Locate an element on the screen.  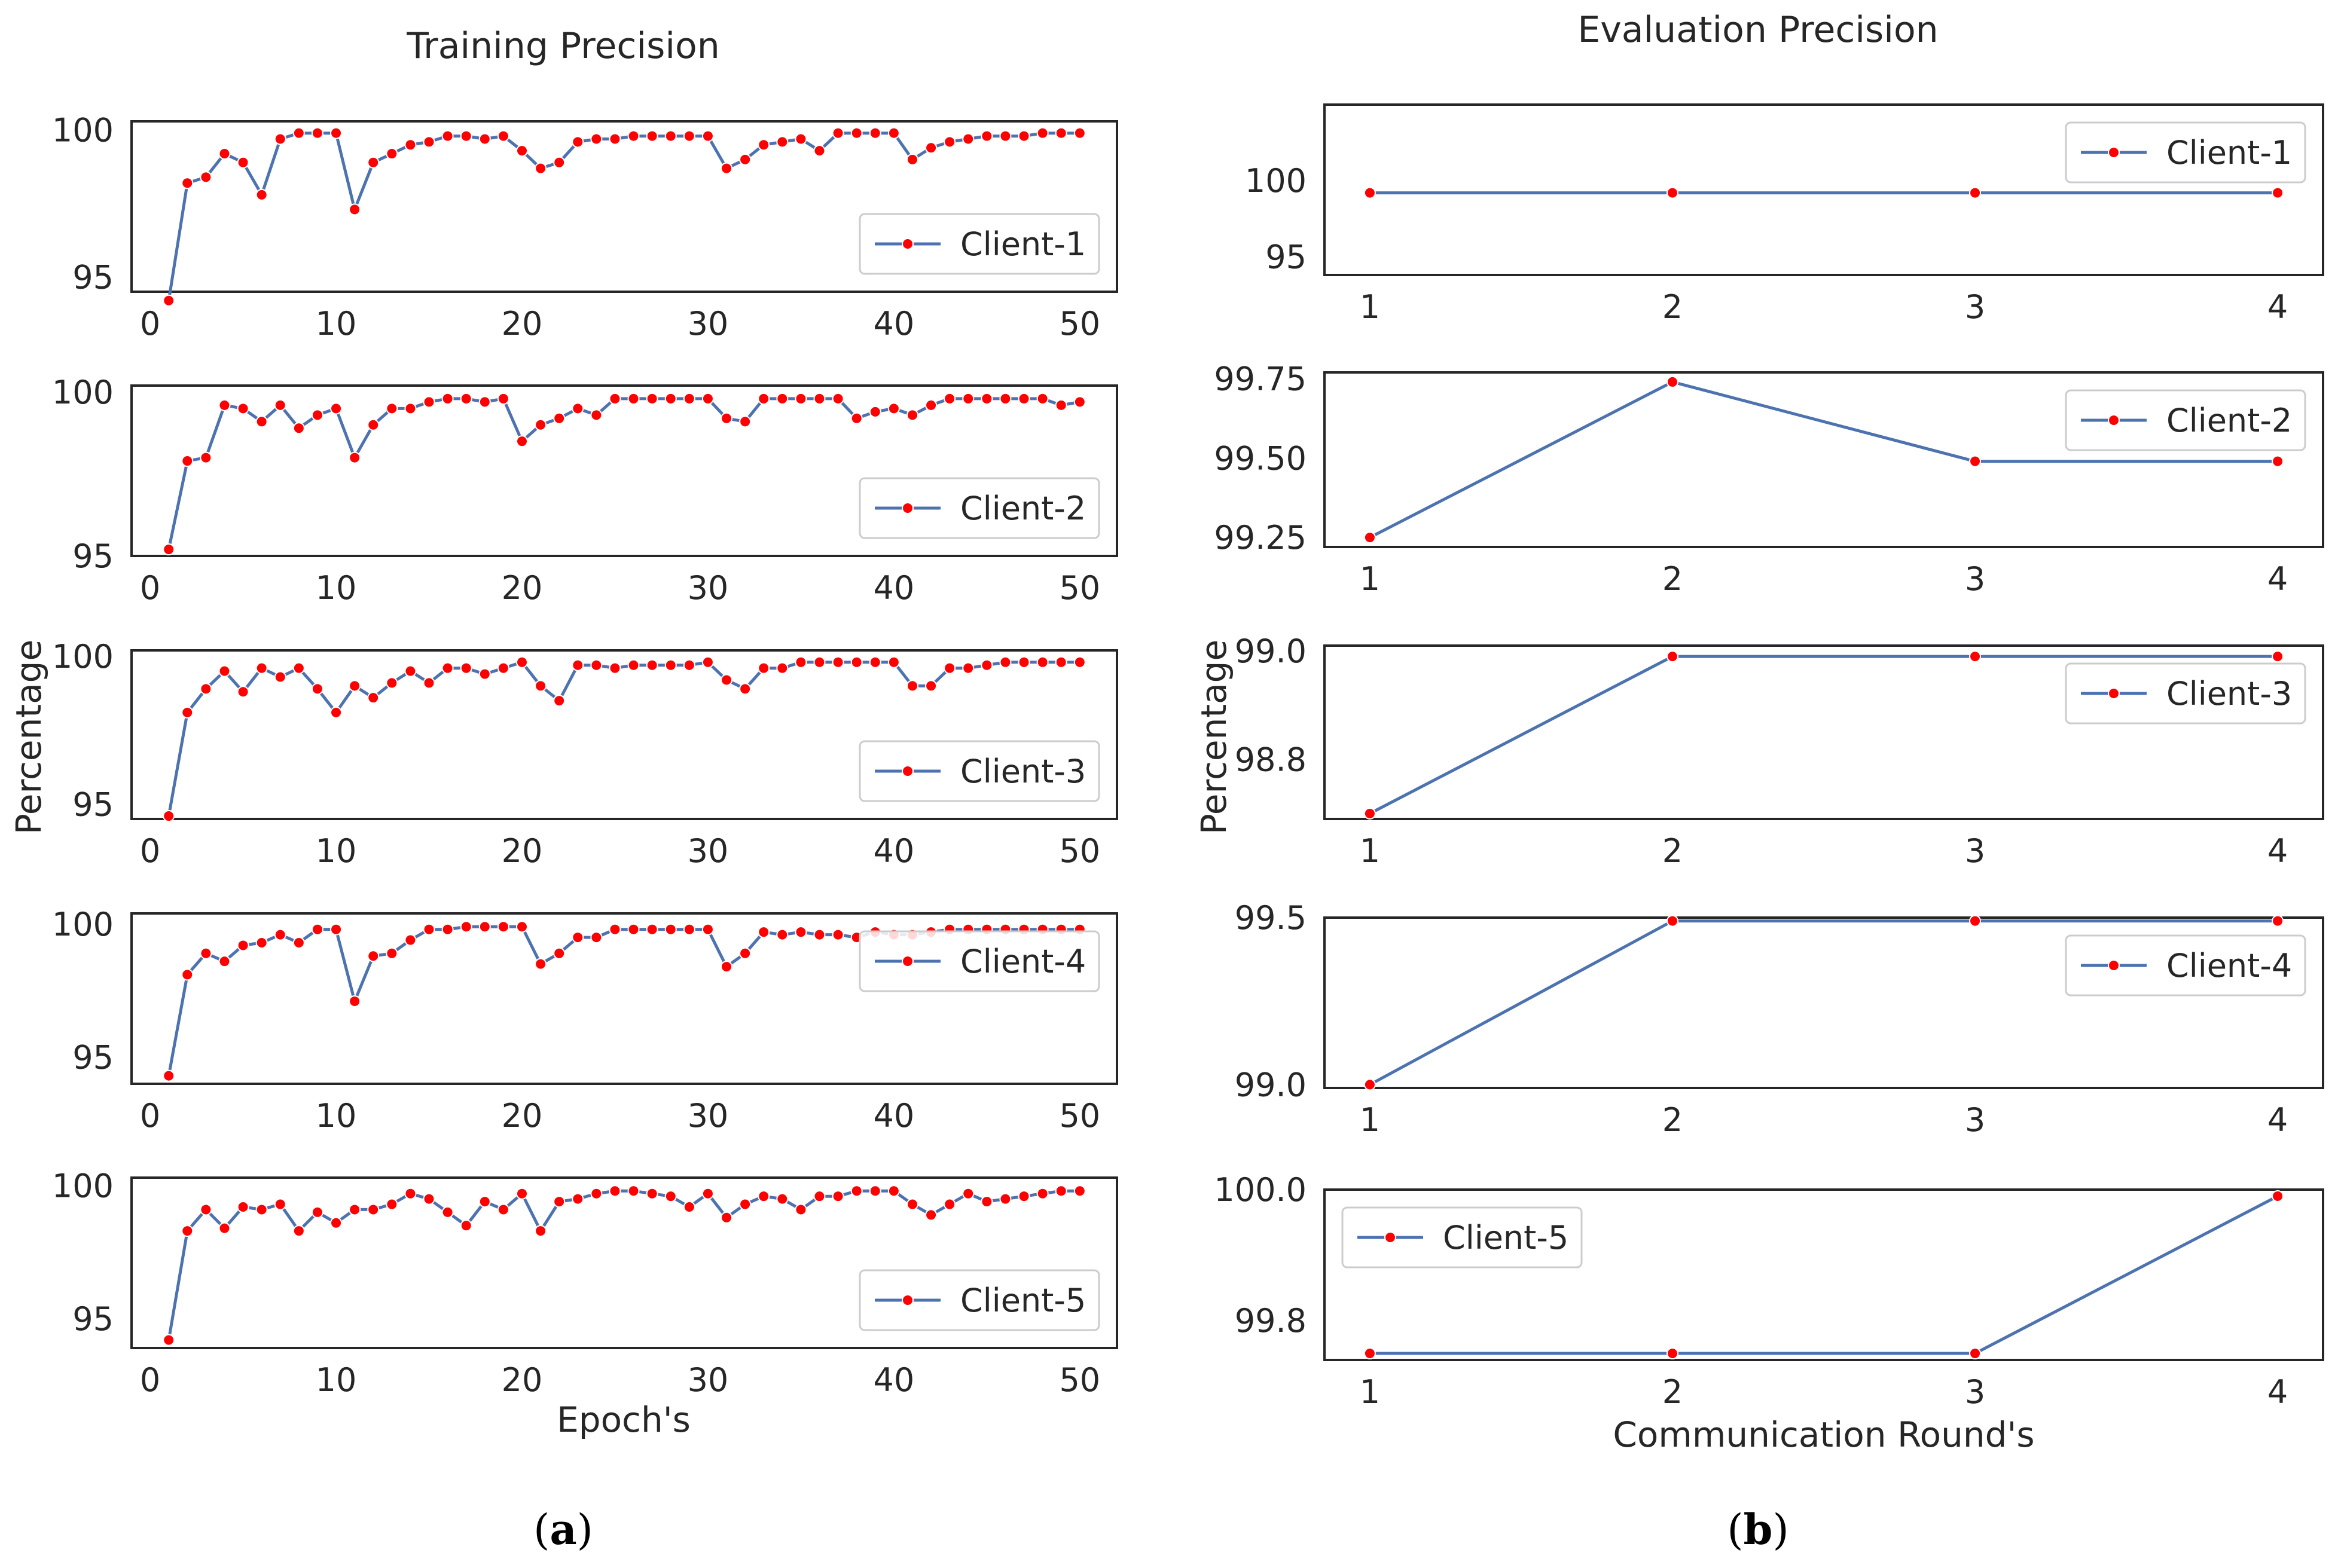
panel-b-client-1-xtick-label: 3 is located at coordinates (1975, 307).